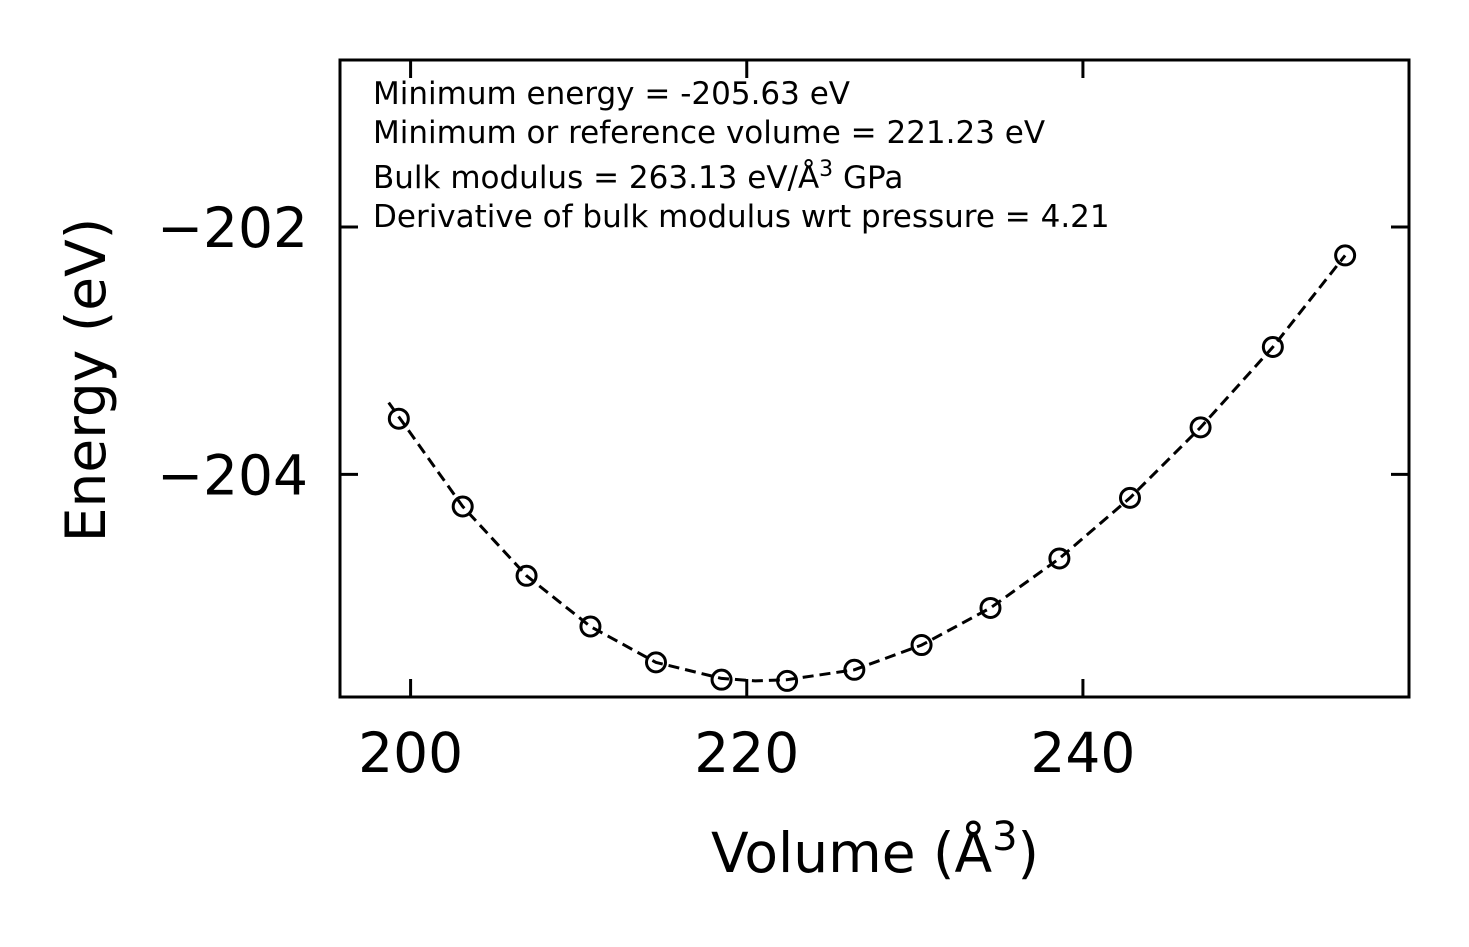  What do you see at coordinates (86, 380) in the screenshot?
I see `y-axis-label: Energy (eV)` at bounding box center [86, 380].